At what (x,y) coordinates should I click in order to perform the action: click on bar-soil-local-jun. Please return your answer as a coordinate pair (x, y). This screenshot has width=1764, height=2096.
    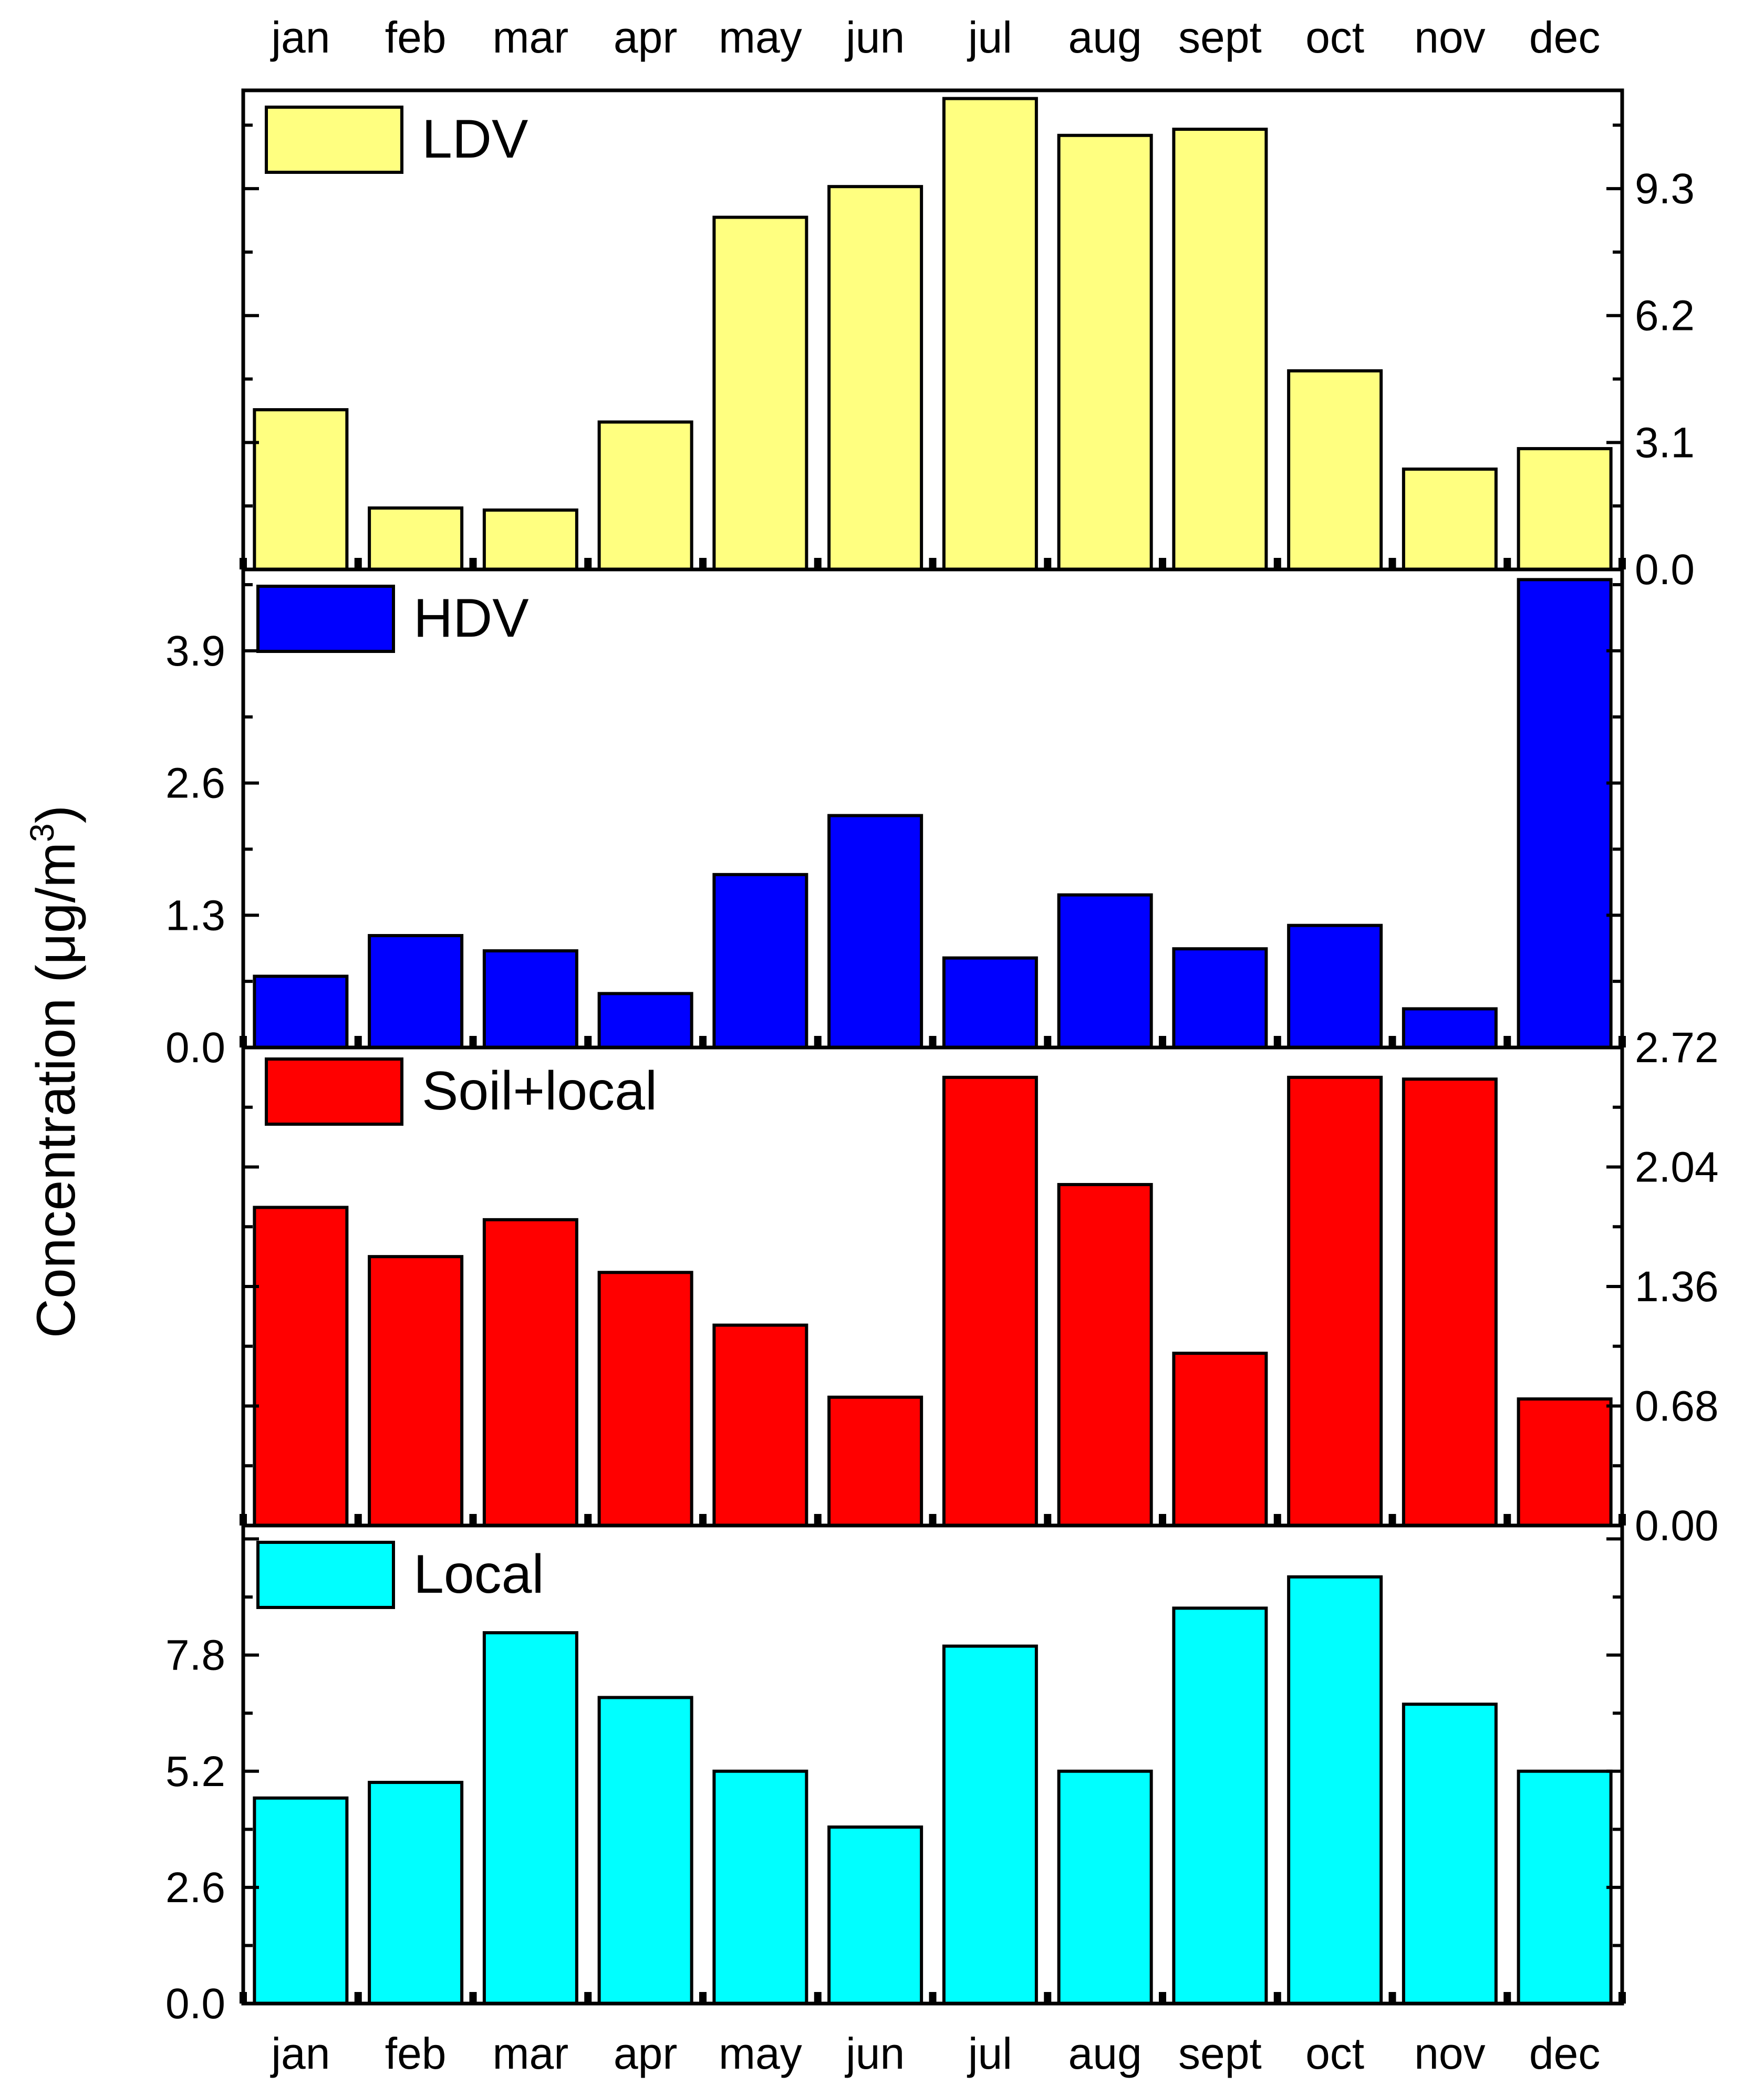
    Looking at the image, I should click on (875, 1461).